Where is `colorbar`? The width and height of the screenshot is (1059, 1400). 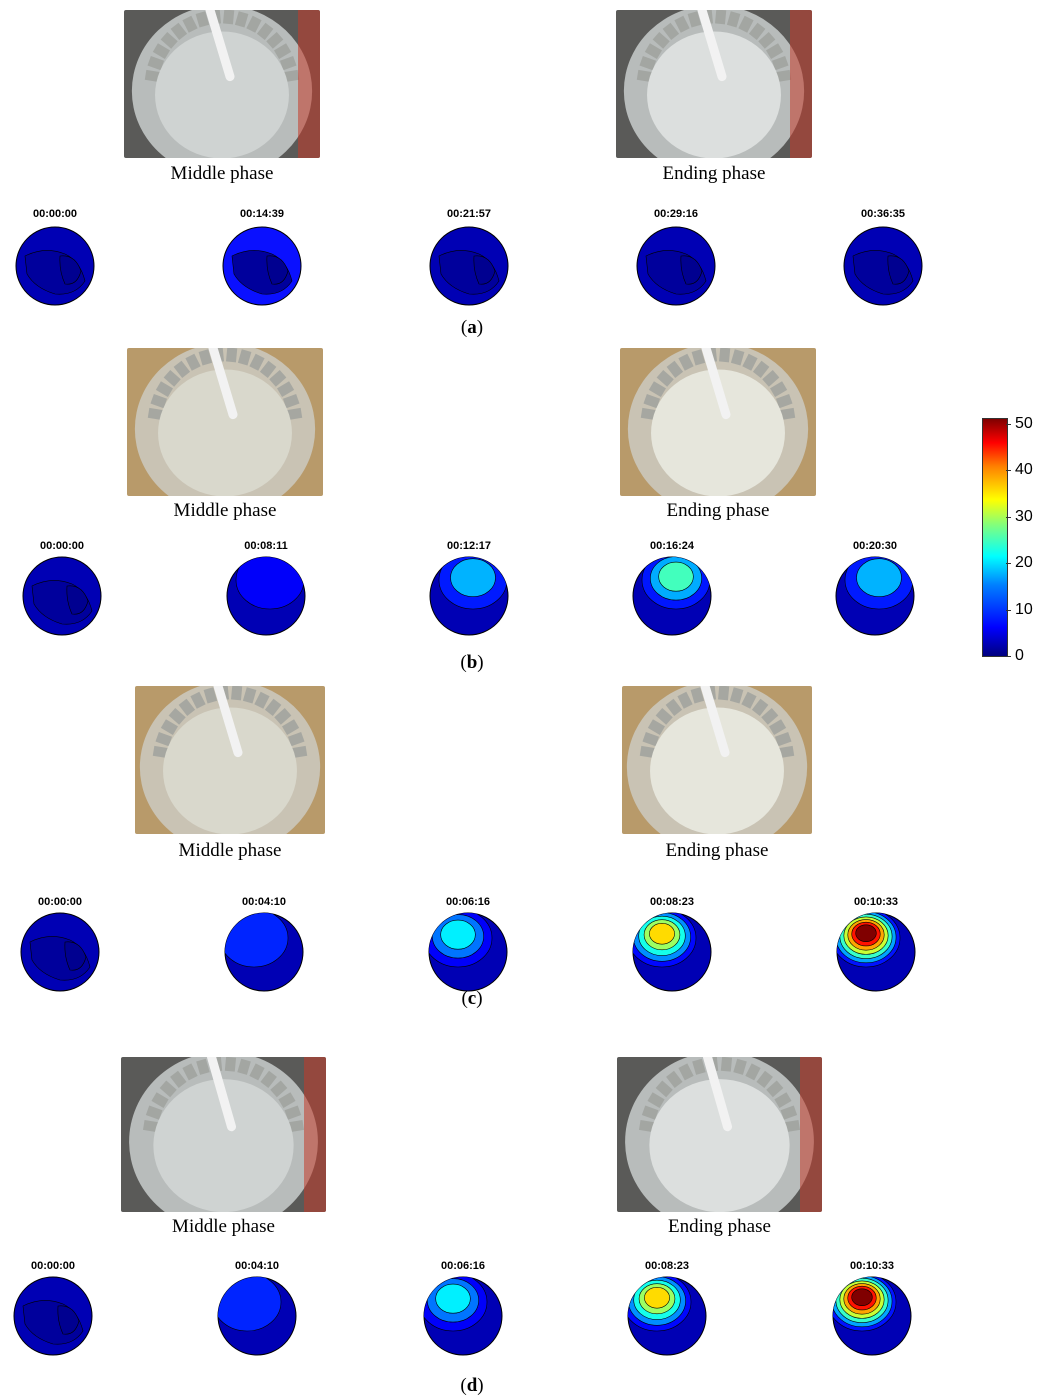 colorbar is located at coordinates (995, 537).